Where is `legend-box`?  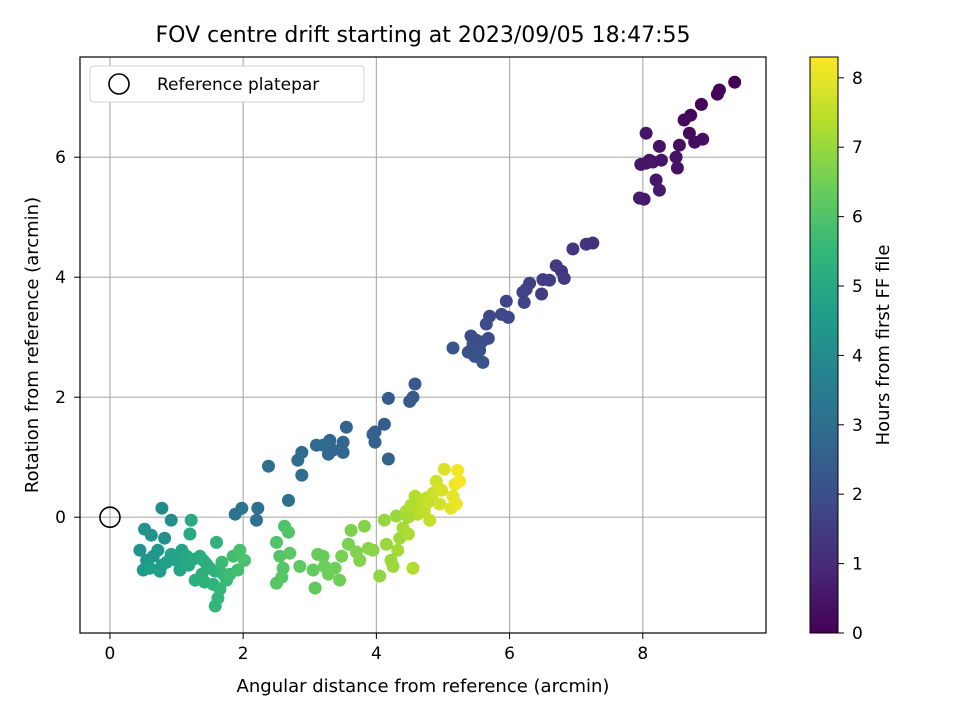
legend-box is located at coordinates (227, 84).